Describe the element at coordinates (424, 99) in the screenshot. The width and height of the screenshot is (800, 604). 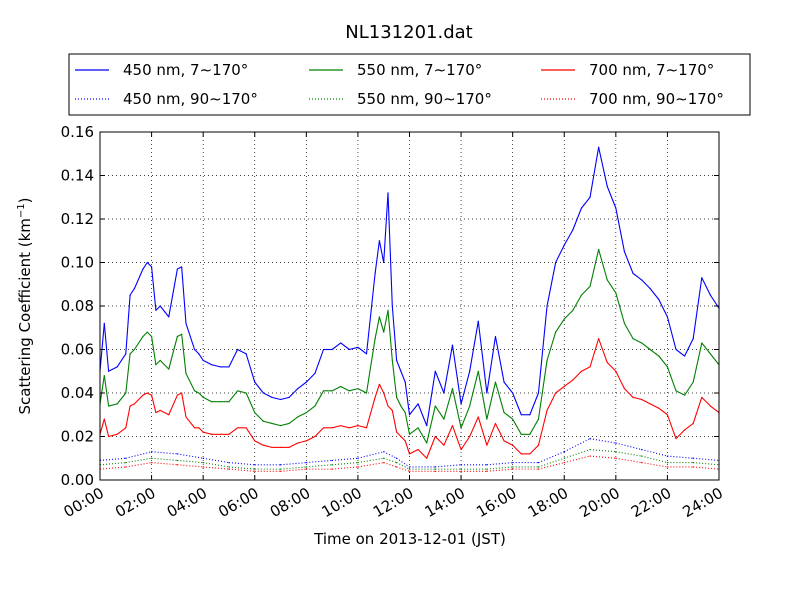
I see `legend-label: 550 nm, 90∼170°` at that location.